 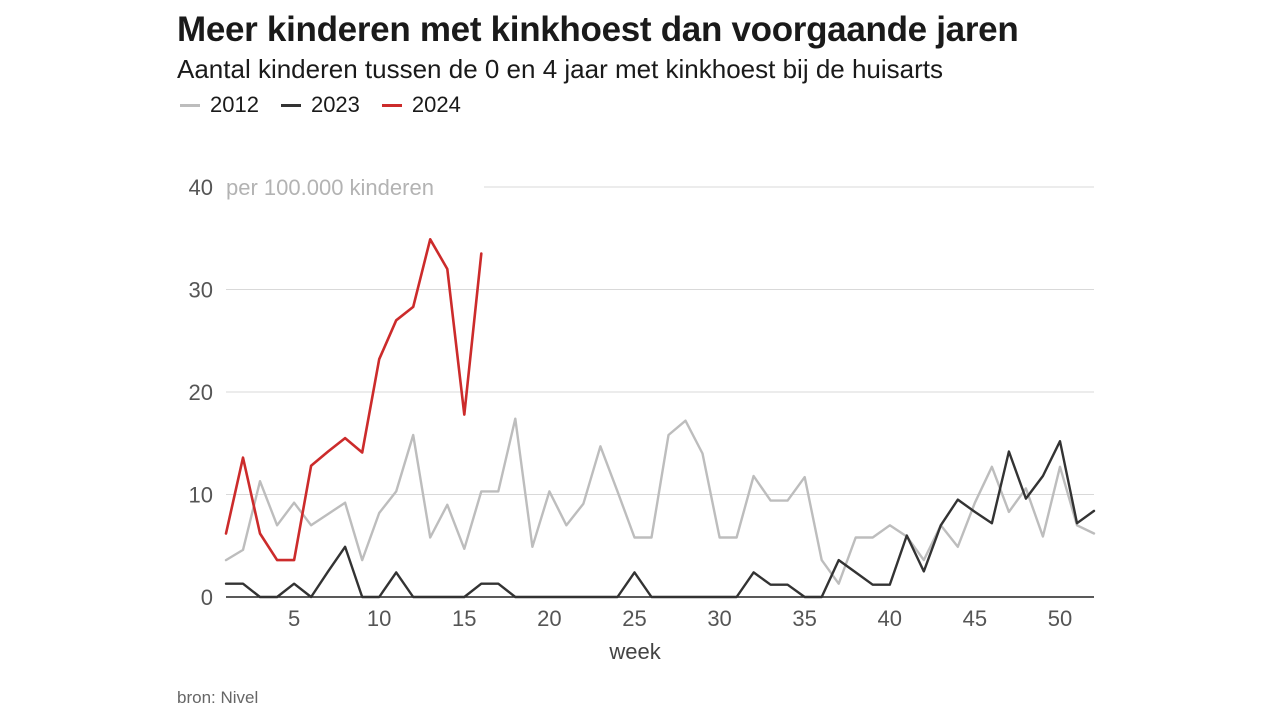 What do you see at coordinates (207, 597) in the screenshot?
I see `y-tick-label: 0` at bounding box center [207, 597].